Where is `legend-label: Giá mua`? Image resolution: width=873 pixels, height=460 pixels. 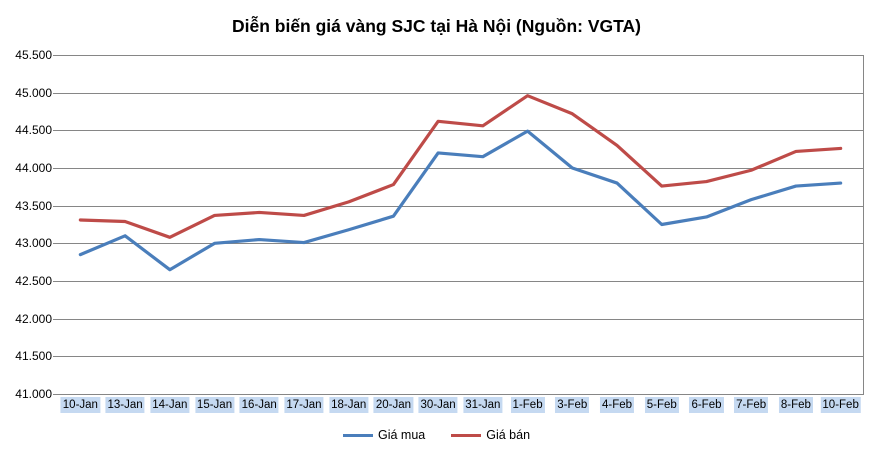
legend-label: Giá mua is located at coordinates (401, 435).